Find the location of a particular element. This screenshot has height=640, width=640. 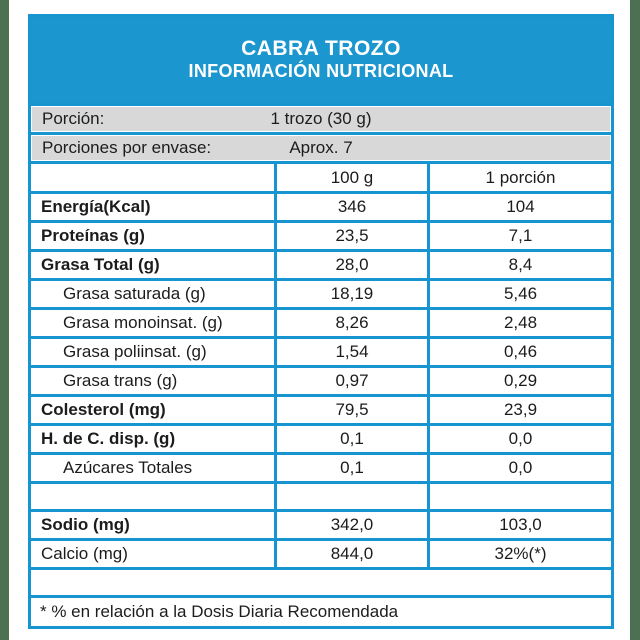

row-label: Grasa trans (g) is located at coordinates (152, 381).